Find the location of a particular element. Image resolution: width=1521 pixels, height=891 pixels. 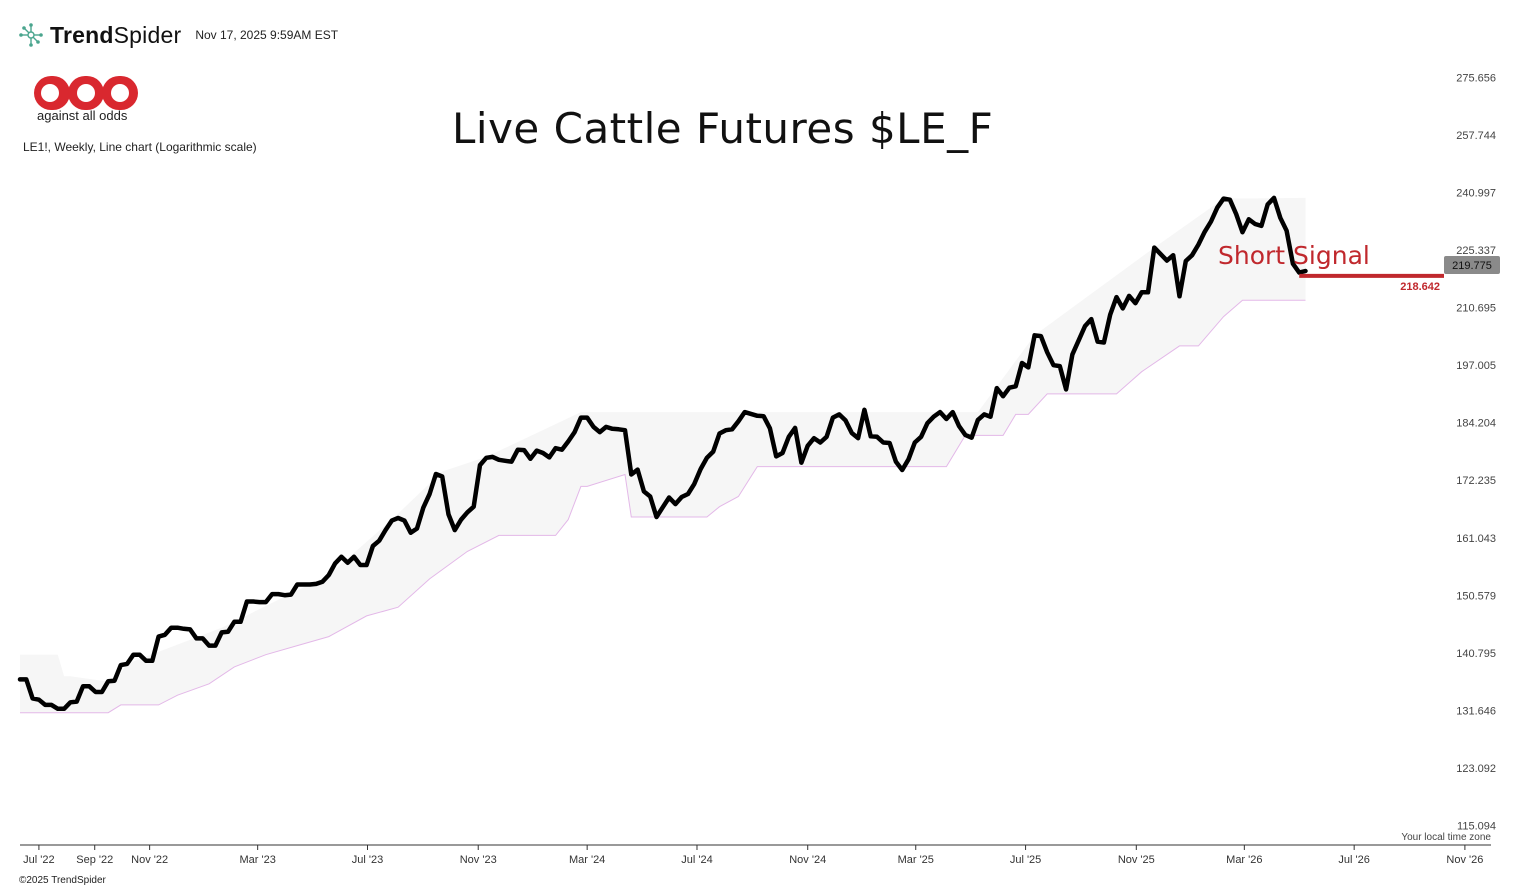

x-tick-label: Jul '22 is located at coordinates (38, 860).